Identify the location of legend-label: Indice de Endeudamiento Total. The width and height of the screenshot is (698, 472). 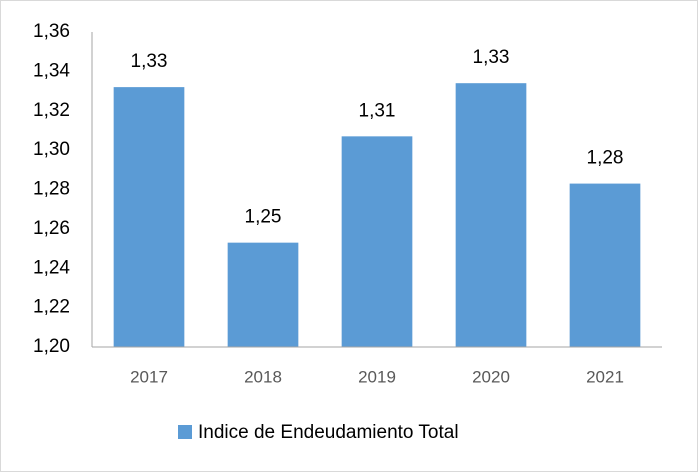
(328, 432).